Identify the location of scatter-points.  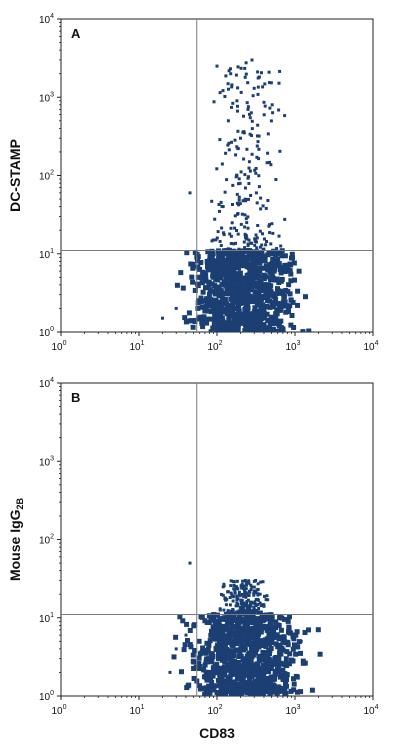
(236, 195).